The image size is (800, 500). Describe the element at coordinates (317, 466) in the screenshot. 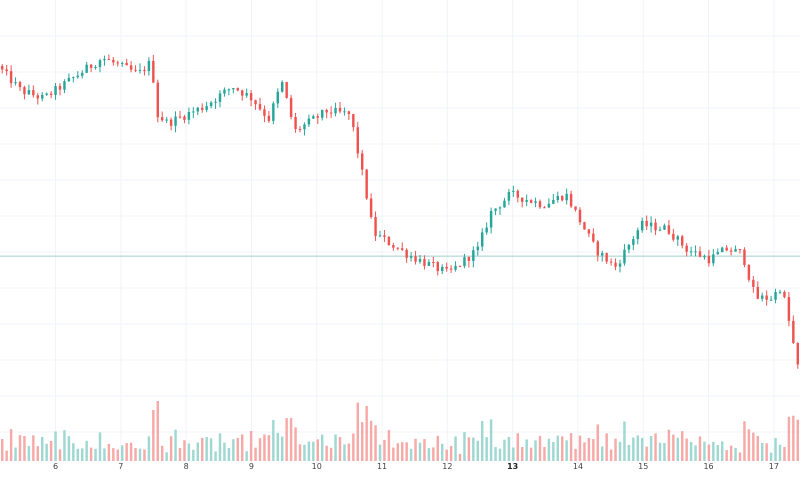

I see `x-tick-label: 10` at that location.